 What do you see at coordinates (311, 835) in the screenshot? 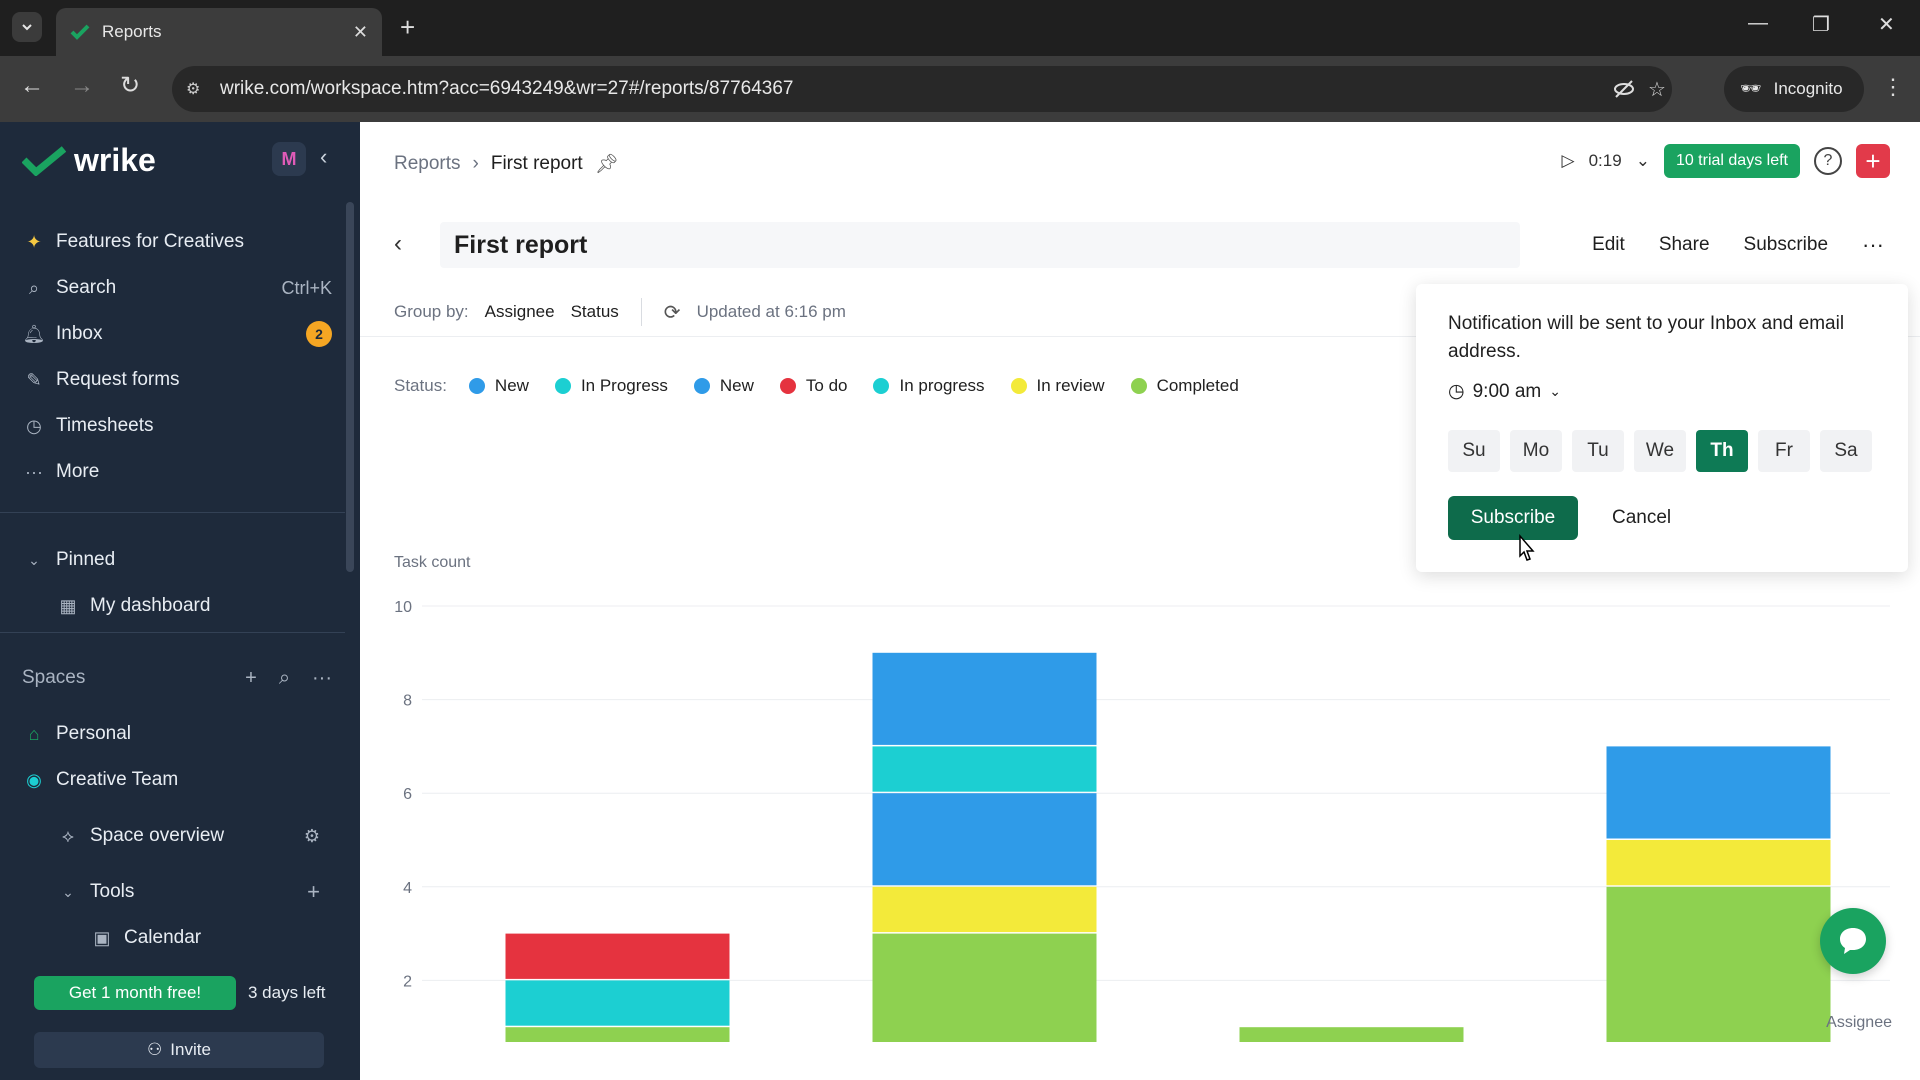
I see `gear-icon: ⚙` at bounding box center [311, 835].